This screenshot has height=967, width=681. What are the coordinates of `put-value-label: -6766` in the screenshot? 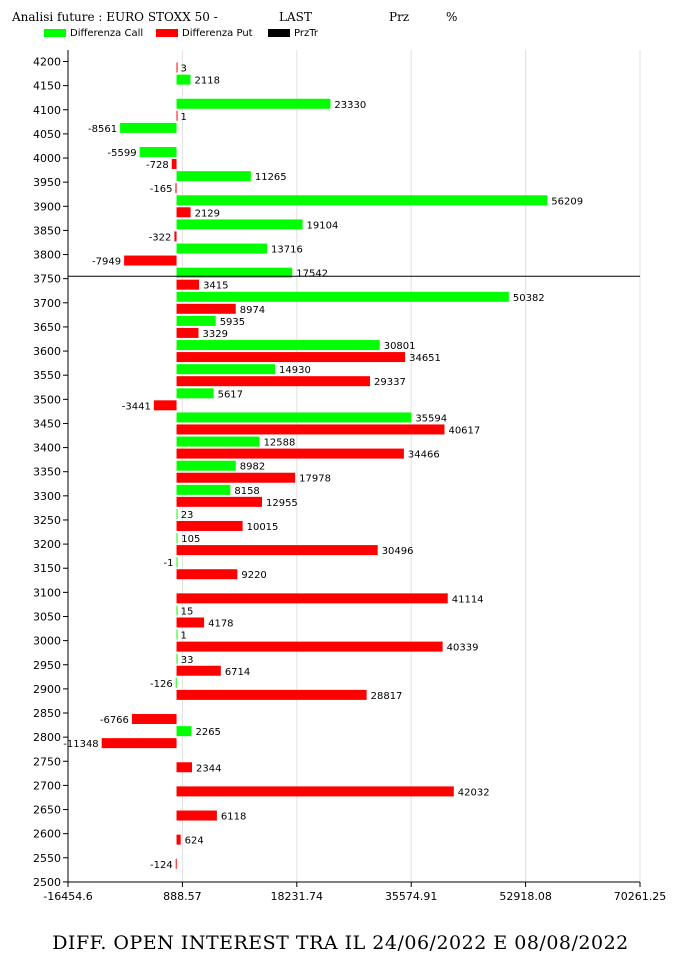 It's located at (114, 720).